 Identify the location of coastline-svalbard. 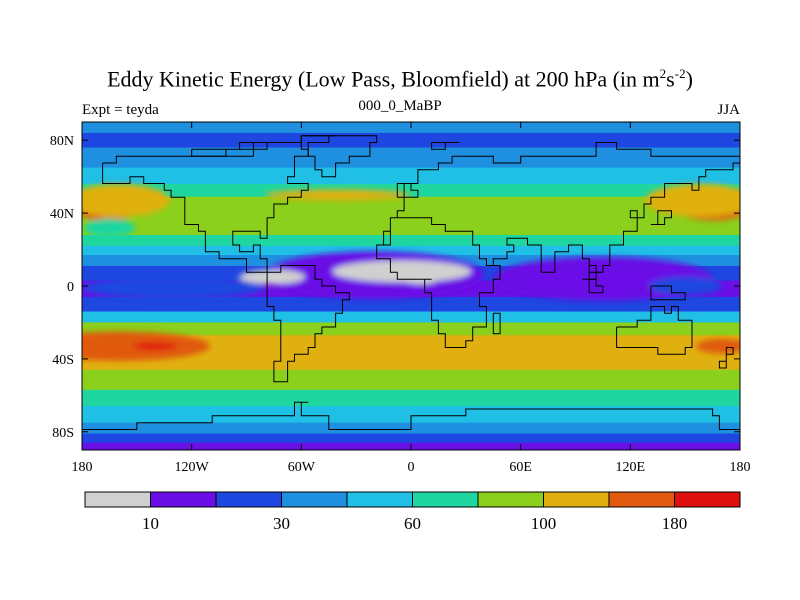
(445, 146).